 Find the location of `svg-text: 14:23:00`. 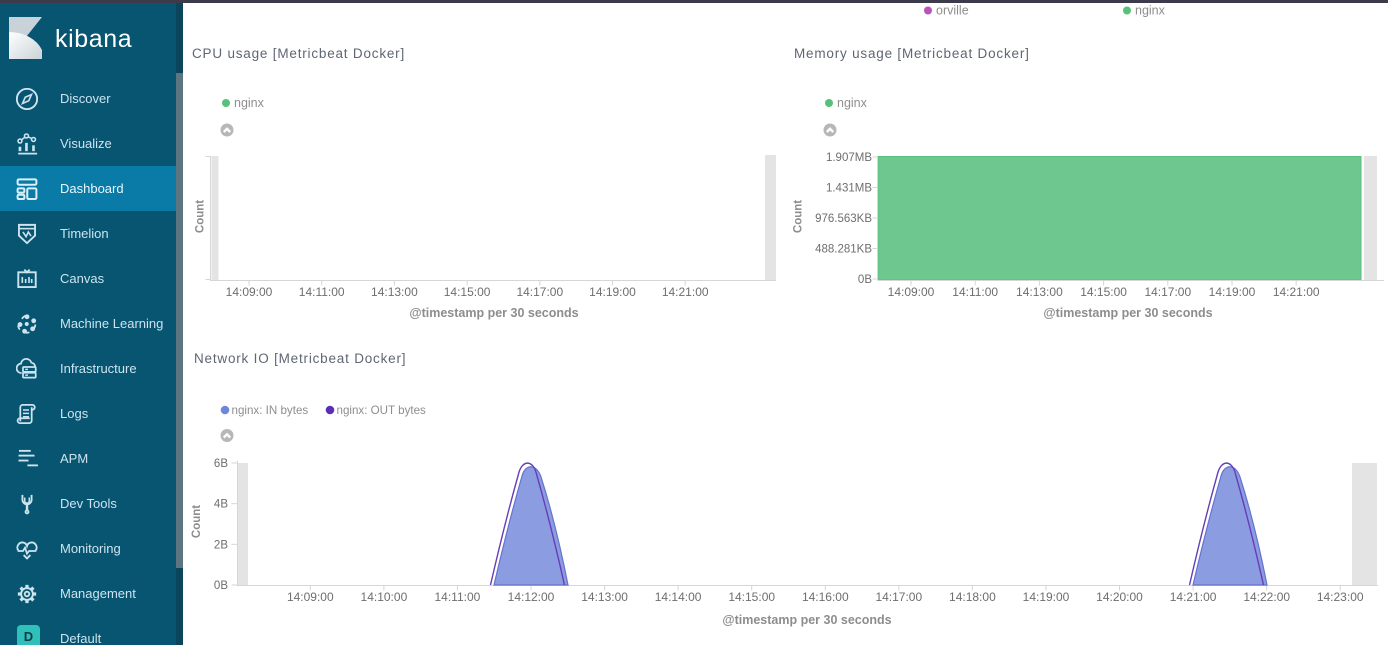

svg-text: 14:23:00 is located at coordinates (1340, 597).